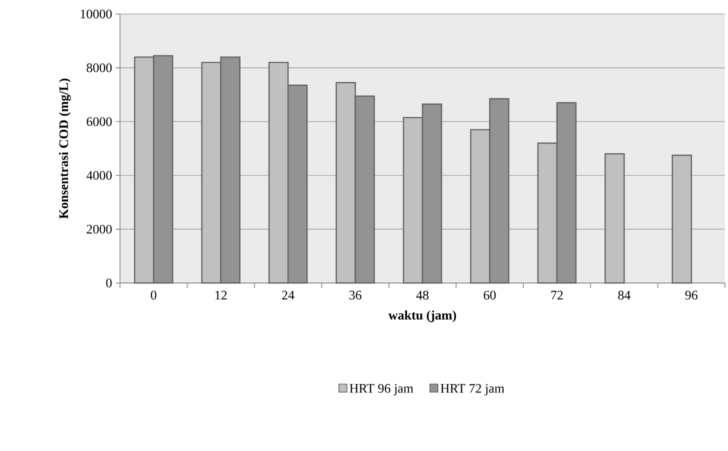  What do you see at coordinates (109, 283) in the screenshot?
I see `y-tick-label: 0` at bounding box center [109, 283].